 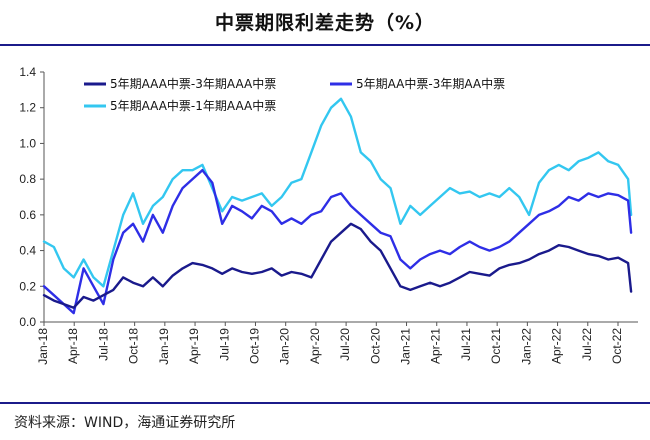 What do you see at coordinates (27, 108) in the screenshot?
I see `y-tick-label: 1.2` at bounding box center [27, 108].